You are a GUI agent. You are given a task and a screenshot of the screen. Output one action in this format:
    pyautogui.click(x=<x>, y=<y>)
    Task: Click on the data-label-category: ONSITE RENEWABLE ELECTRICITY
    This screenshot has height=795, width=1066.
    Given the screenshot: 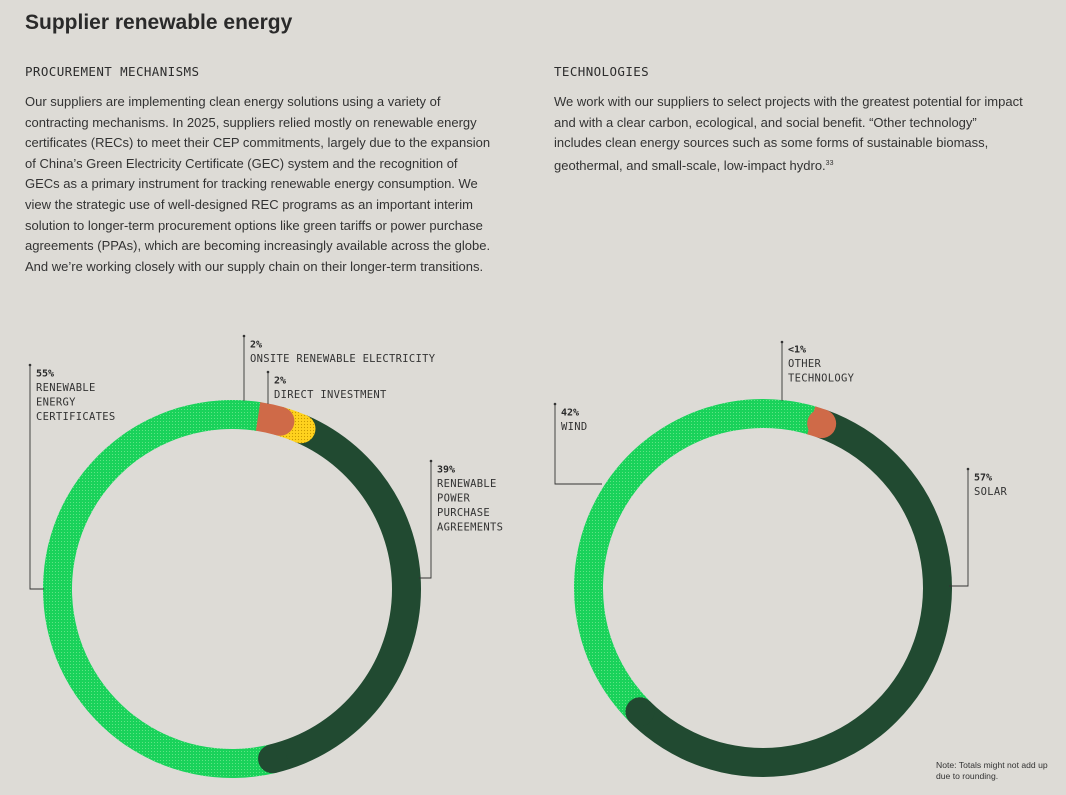 What is the action you would take?
    pyautogui.click(x=343, y=359)
    